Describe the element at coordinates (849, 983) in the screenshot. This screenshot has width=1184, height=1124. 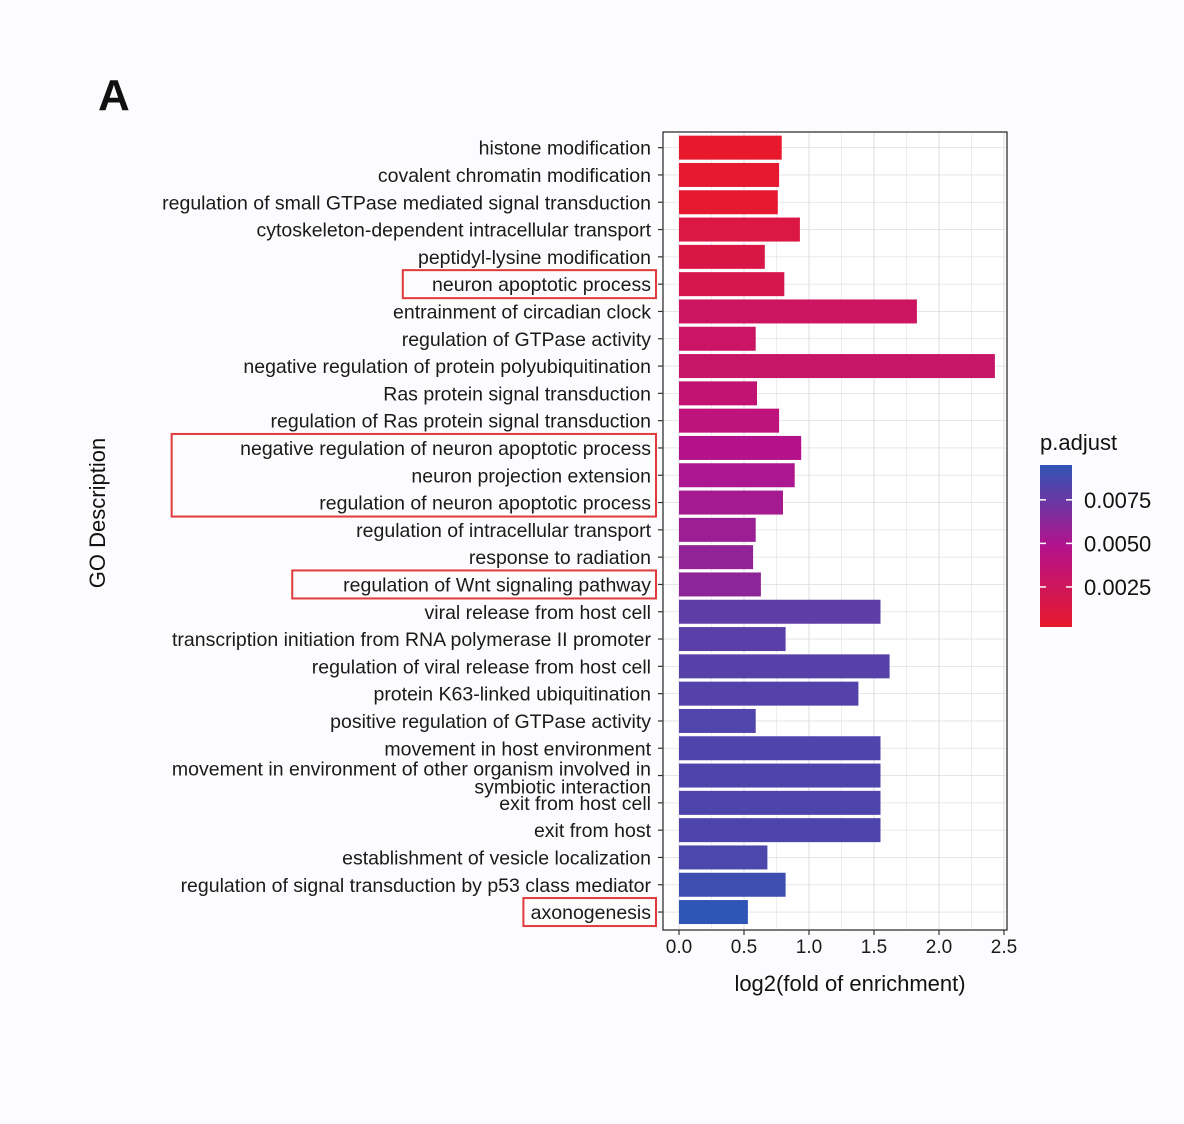
I see `x-axis-title: log2(fold of enrichment)` at that location.